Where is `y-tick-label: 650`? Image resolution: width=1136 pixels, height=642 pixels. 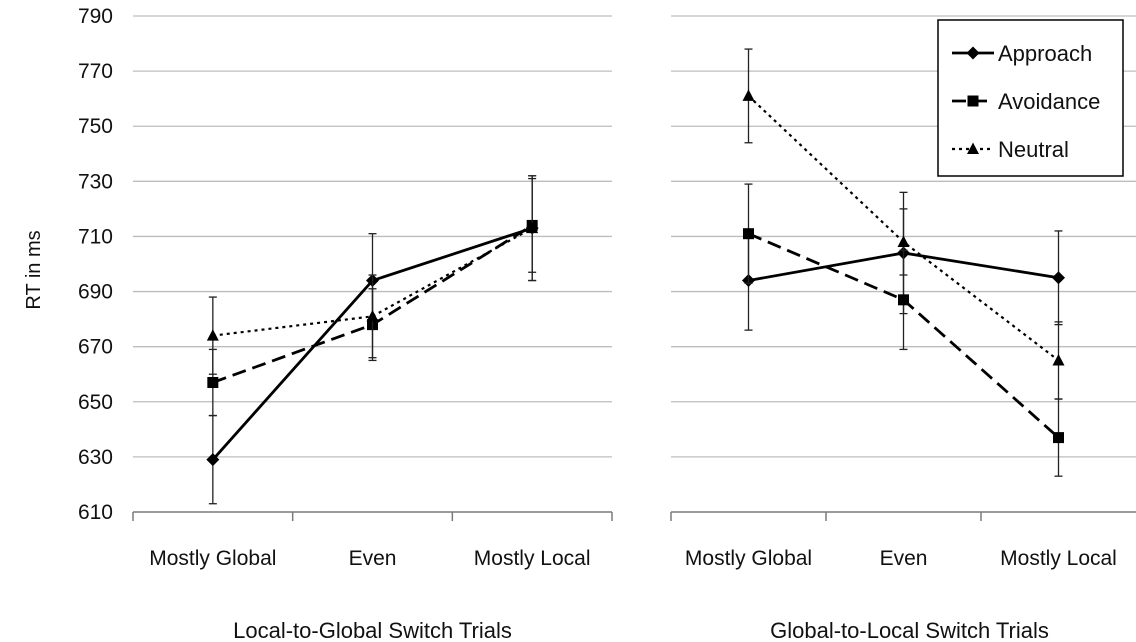 y-tick-label: 650 is located at coordinates (95, 402).